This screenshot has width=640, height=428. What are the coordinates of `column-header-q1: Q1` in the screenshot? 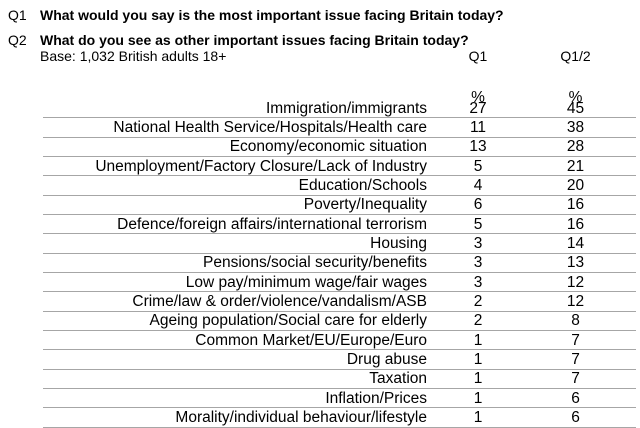 It's located at (478, 56).